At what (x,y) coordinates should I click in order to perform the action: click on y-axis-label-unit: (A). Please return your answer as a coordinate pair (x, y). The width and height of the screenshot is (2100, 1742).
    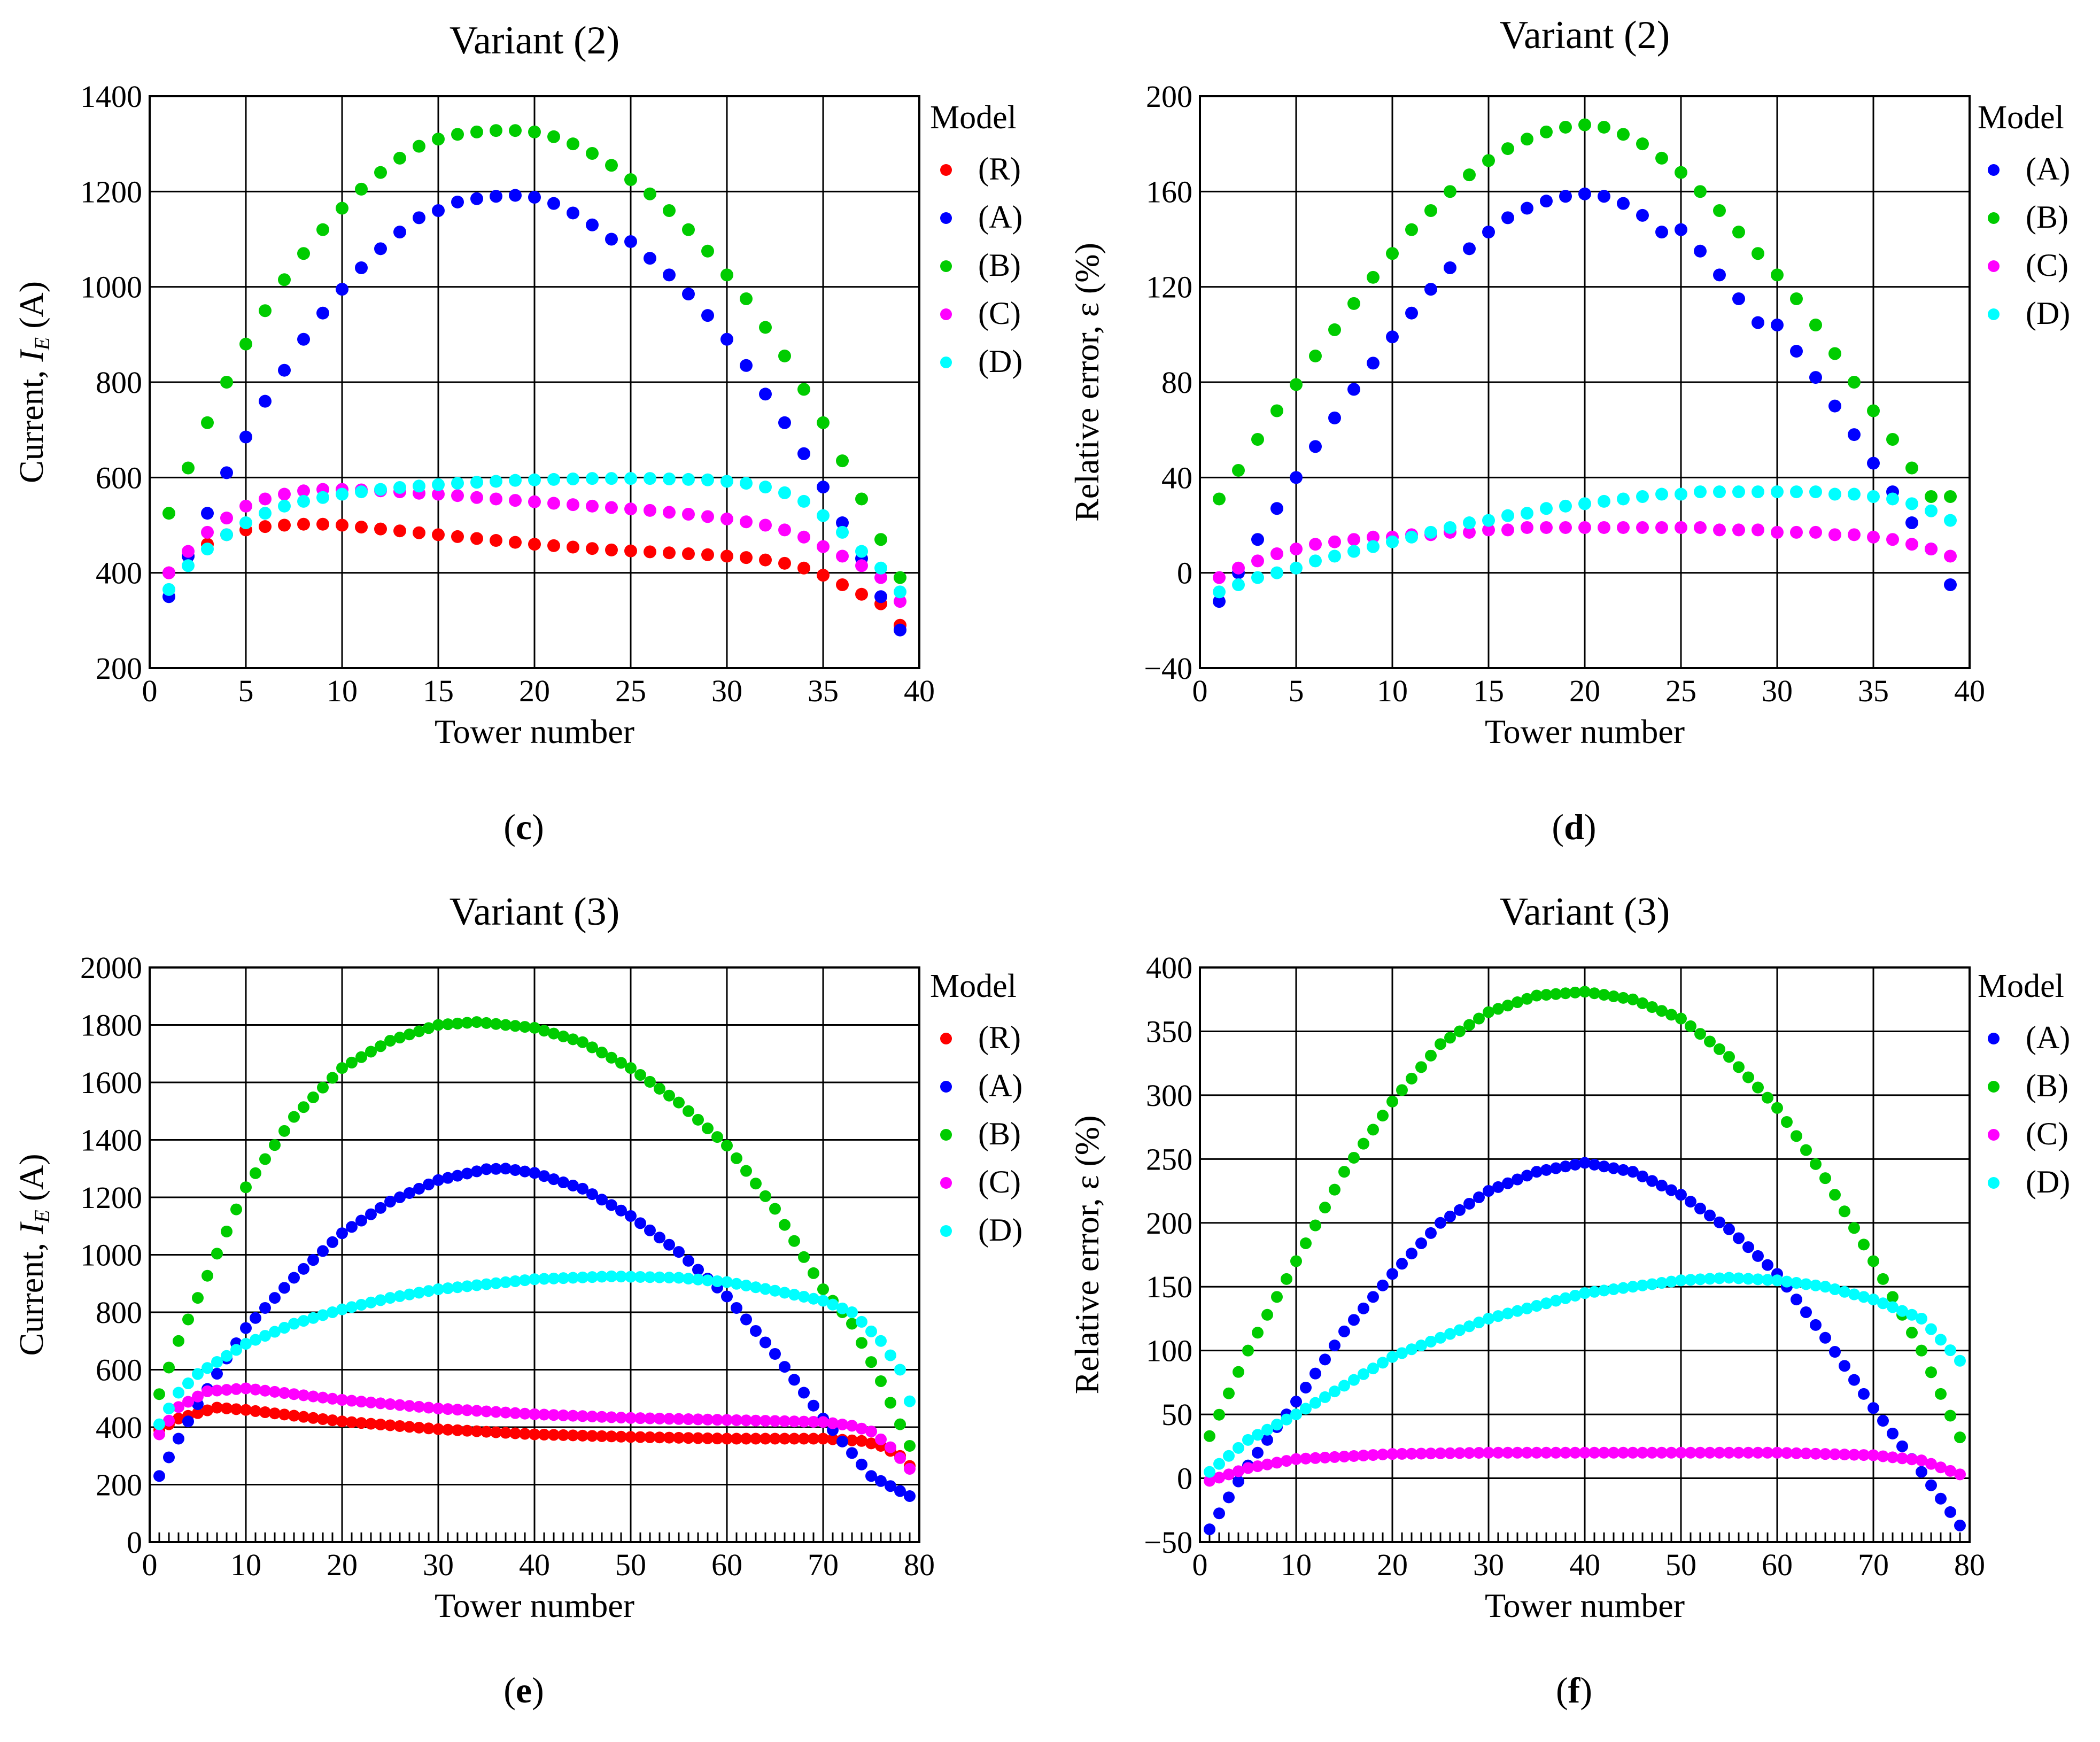
    Looking at the image, I should click on (31, 1181).